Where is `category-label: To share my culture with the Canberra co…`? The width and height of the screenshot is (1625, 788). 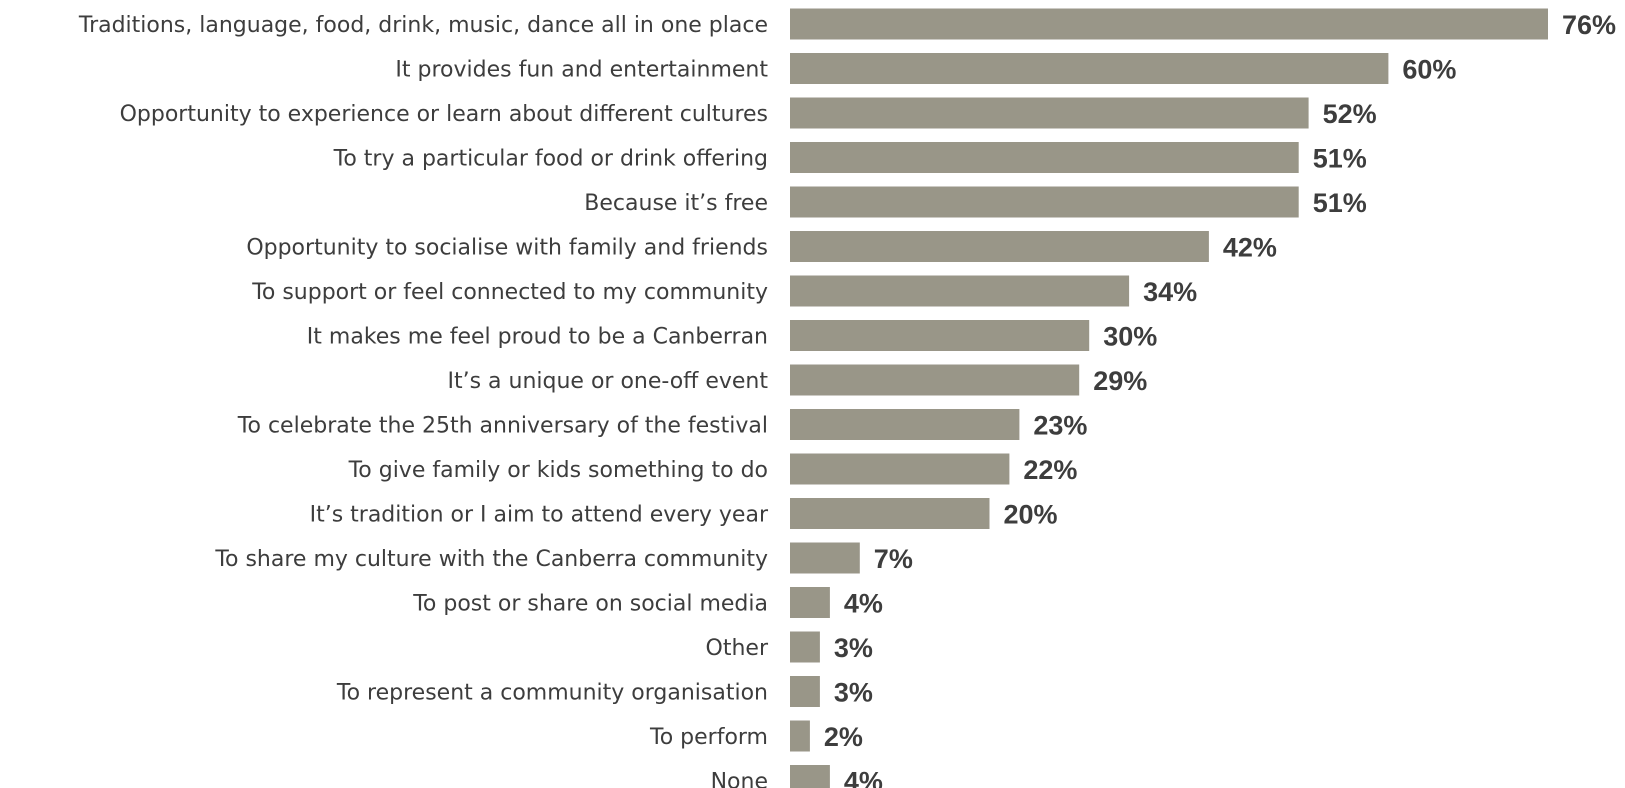
category-label: To share my culture with the Canberra co… is located at coordinates (491, 559).